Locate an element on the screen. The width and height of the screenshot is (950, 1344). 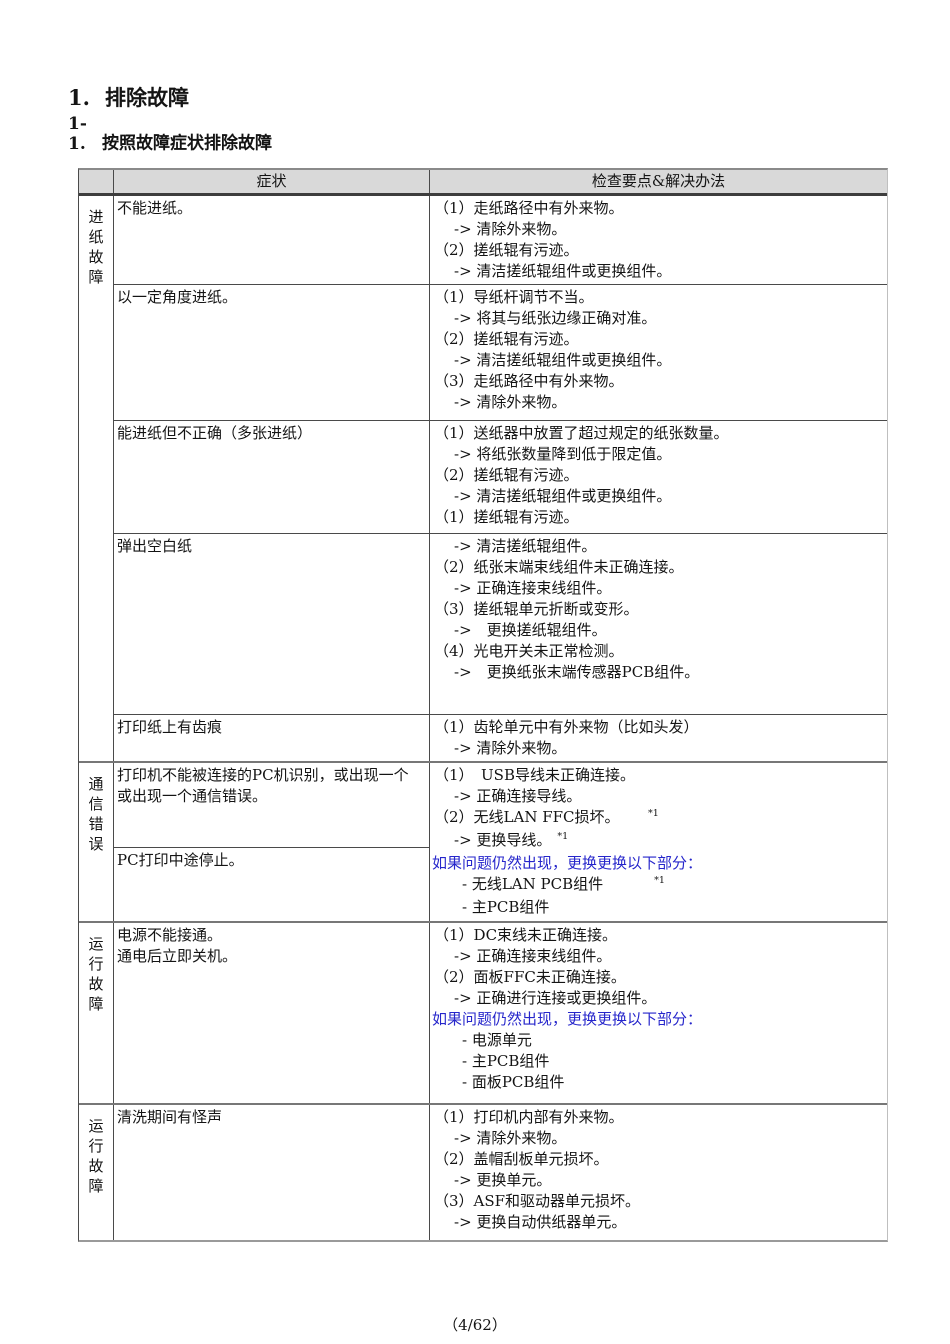
solution-line: -> 将其与纸张边缘正确对准。 is located at coordinates (657, 318).